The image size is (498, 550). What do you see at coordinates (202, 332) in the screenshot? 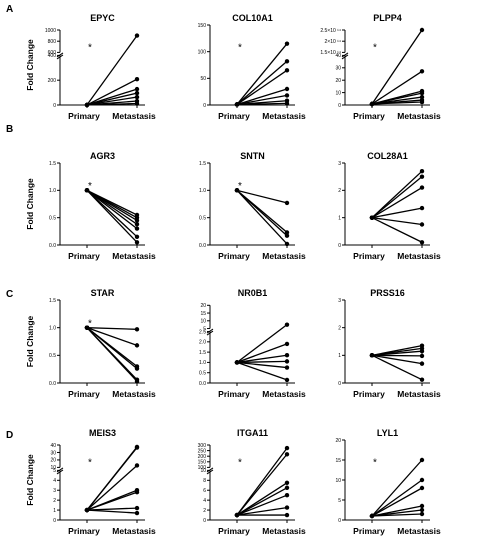
I see `y-tick-label: 2.5` at bounding box center [202, 332].